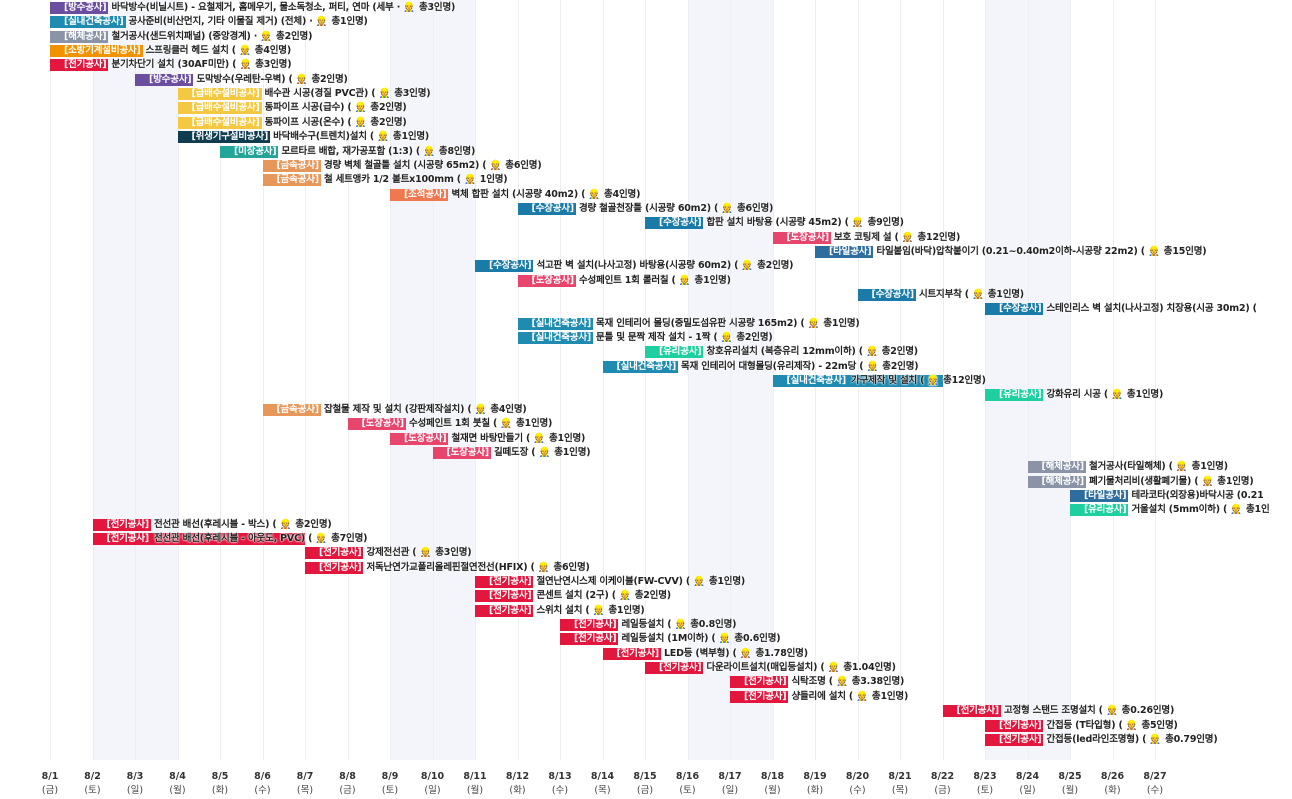  Describe the element at coordinates (646, 711) in the screenshot. I see `task-row: [전기공사] 고정형 스탠드 조명설치 ( 👷 총0.26인명)` at that location.